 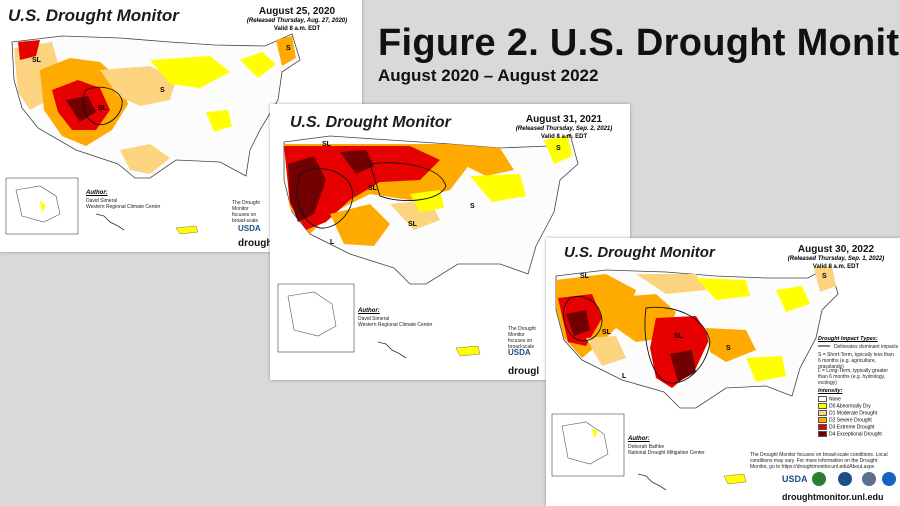 I want to click on legend-d1: D1 Moderate Drought, so click(x=847, y=413).